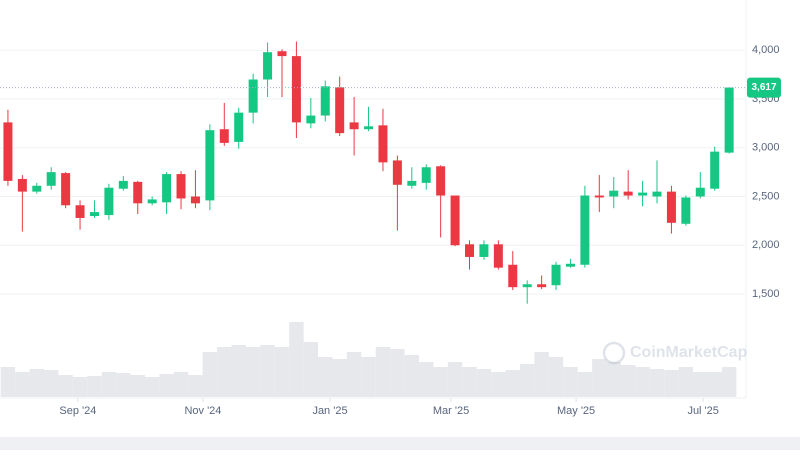  Describe the element at coordinates (766, 245) in the screenshot. I see `y-tick-label: 2,000` at that location.